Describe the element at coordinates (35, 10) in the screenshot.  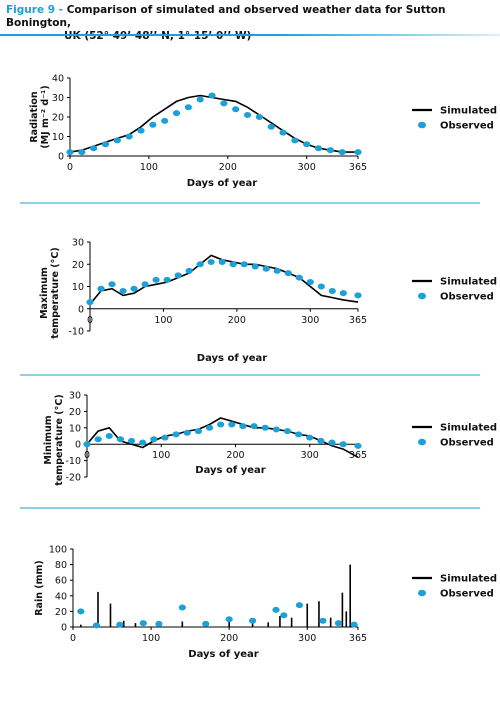
I see `figure-label: Figure 9 -` at that location.